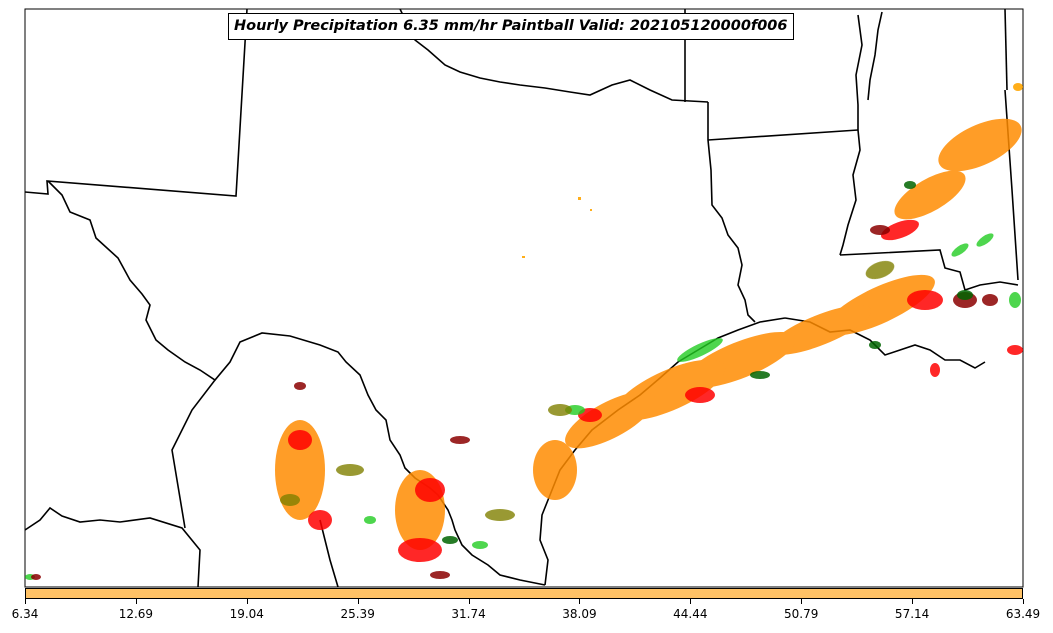 The width and height of the screenshot is (1053, 633). Describe the element at coordinates (136, 614) in the screenshot. I see `colorbar-tick-label: 12.69` at that location.